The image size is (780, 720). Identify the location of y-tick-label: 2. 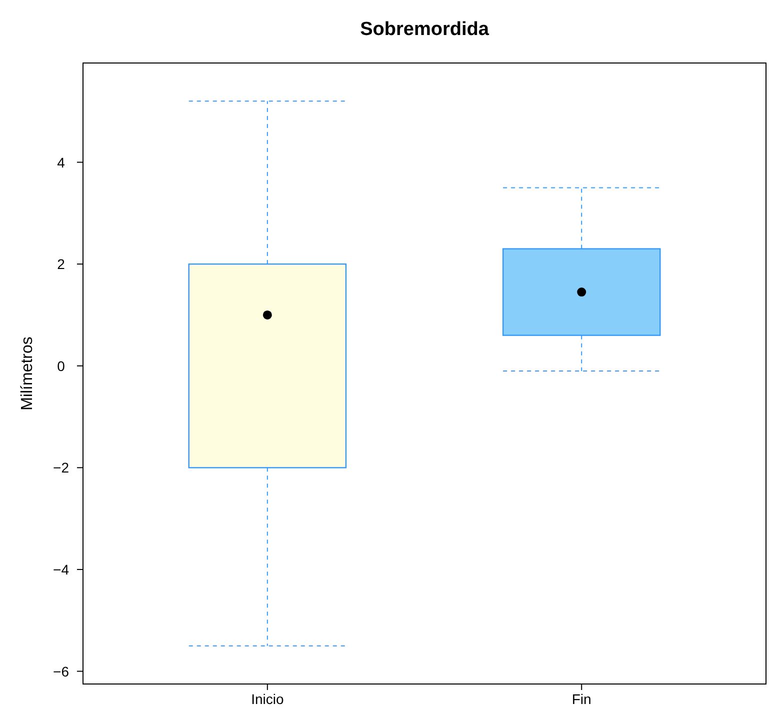
(61, 264).